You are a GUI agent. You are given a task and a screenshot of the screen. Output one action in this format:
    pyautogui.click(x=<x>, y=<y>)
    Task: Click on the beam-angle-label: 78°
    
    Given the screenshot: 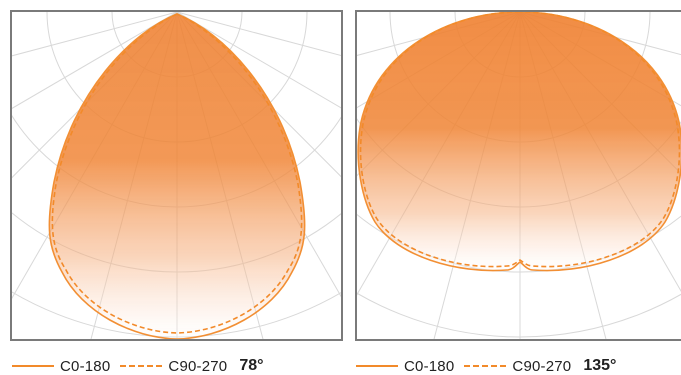 What is the action you would take?
    pyautogui.click(x=251, y=365)
    